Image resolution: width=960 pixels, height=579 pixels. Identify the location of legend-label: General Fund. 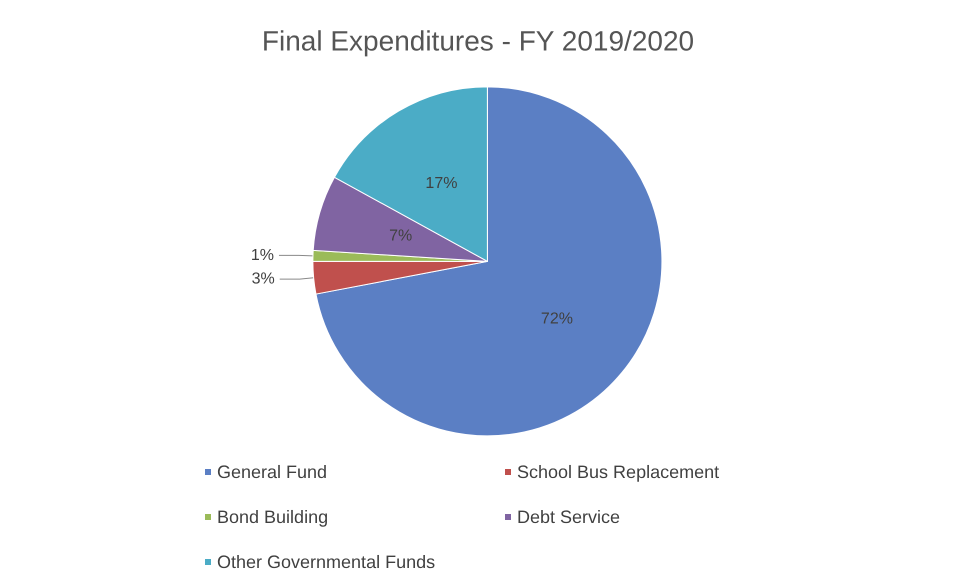
(272, 472).